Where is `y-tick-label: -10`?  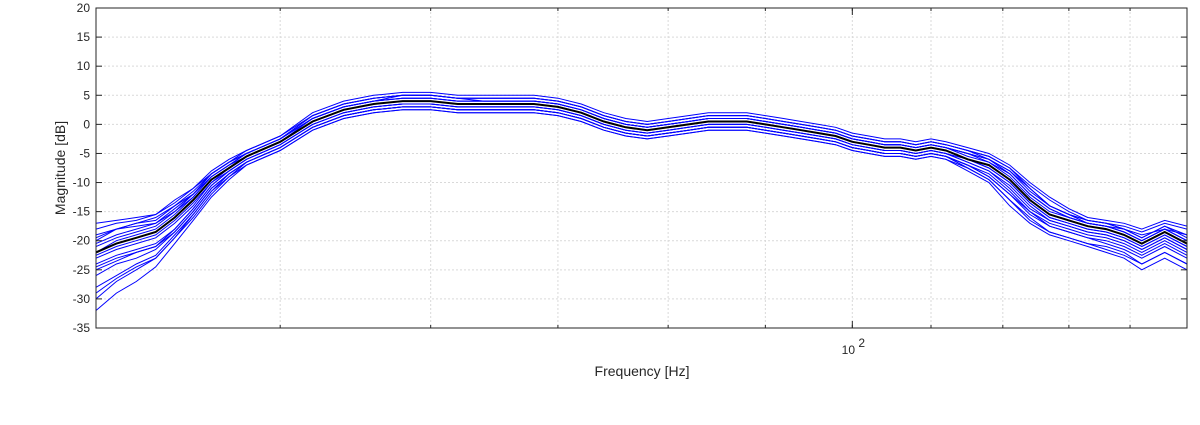
y-tick-label: -10 is located at coordinates (82, 183).